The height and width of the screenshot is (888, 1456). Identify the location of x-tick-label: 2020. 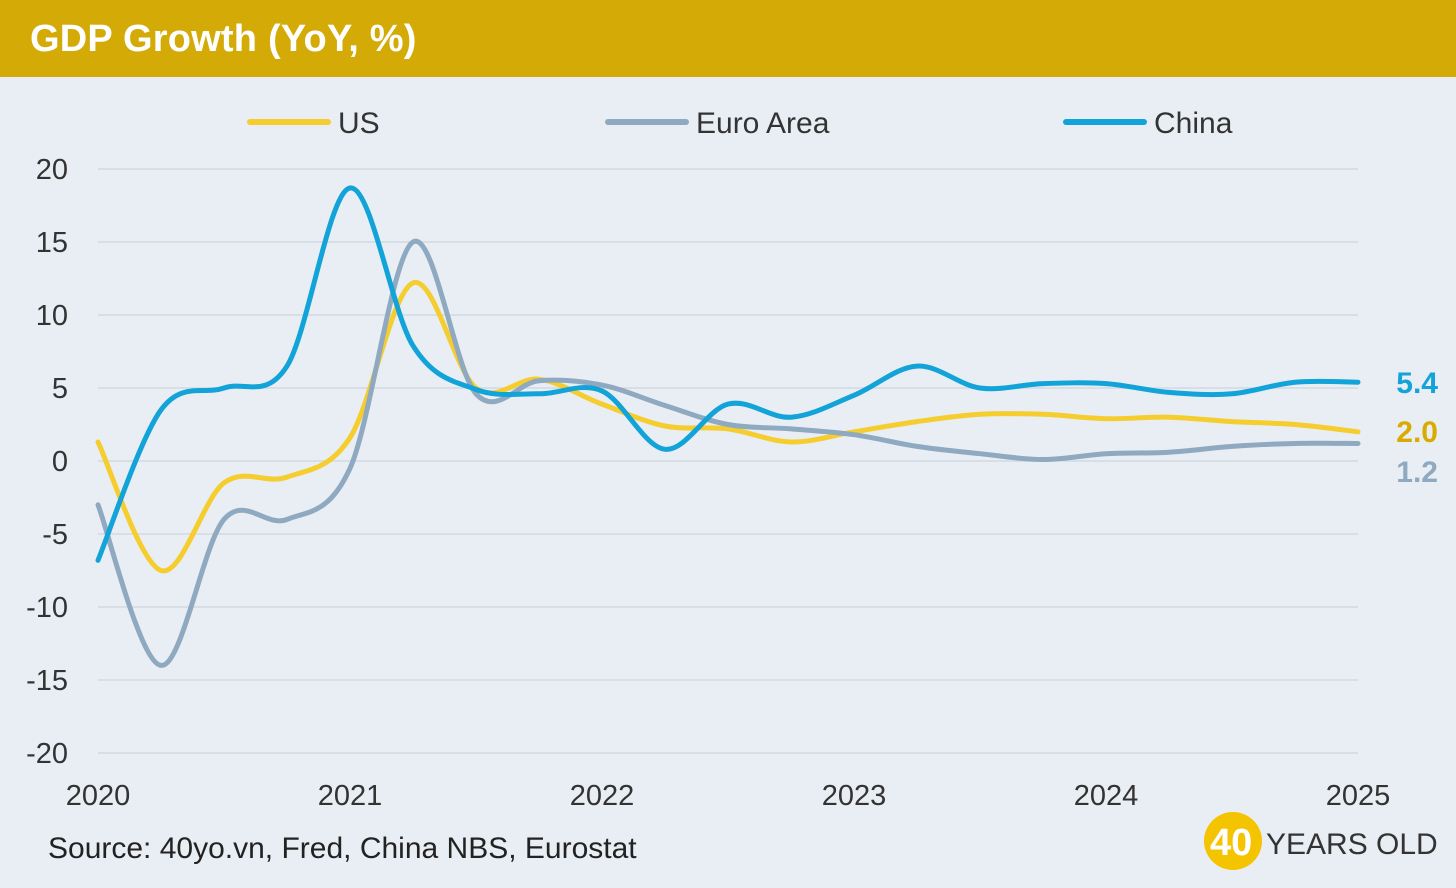
(98, 796).